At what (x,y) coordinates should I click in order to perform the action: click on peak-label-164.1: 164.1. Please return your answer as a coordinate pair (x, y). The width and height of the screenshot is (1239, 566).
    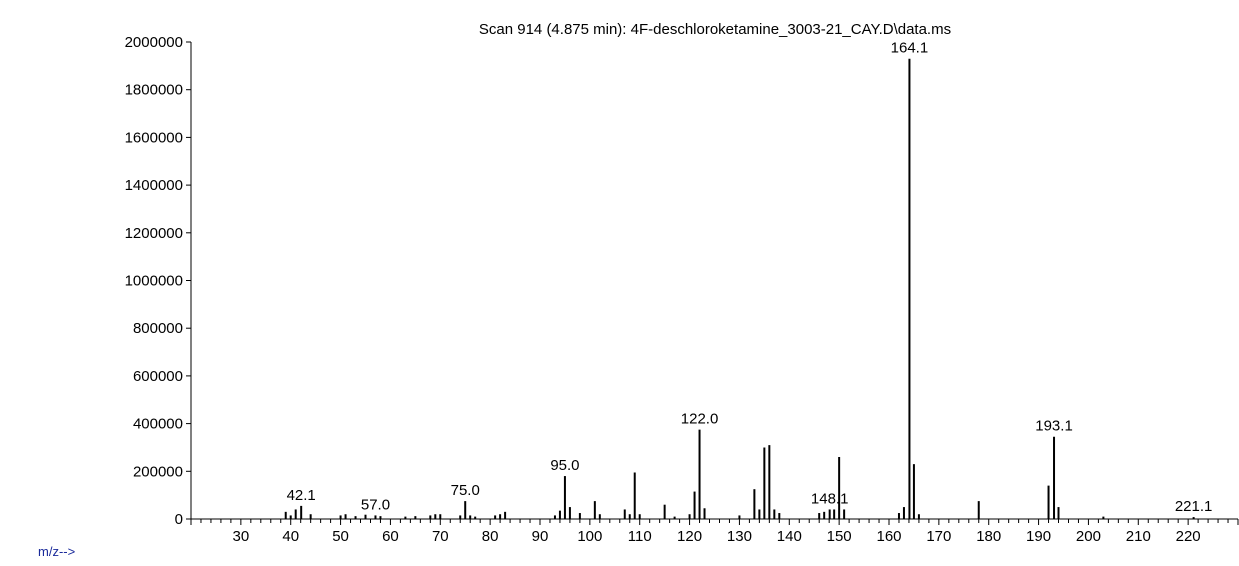
    Looking at the image, I should click on (910, 48).